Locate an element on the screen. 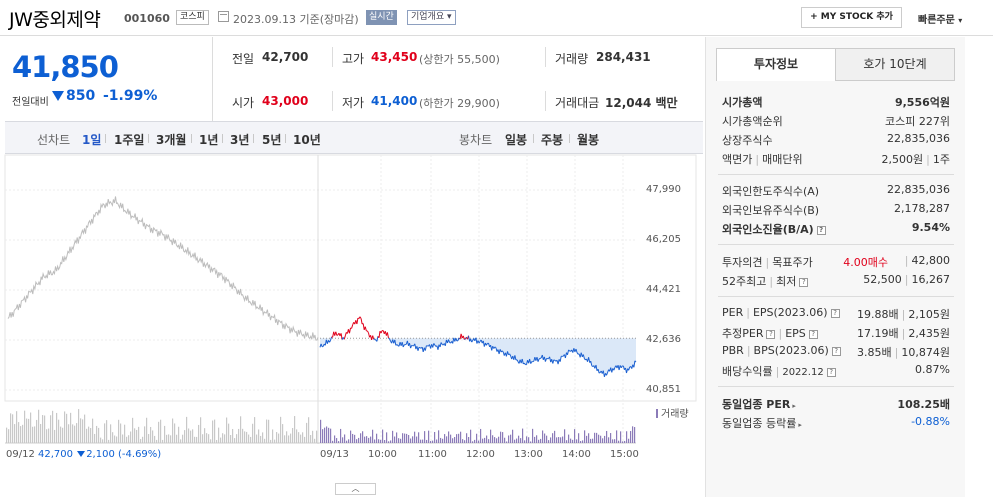 The height and width of the screenshot is (497, 993). candle-daily: 일봉 is located at coordinates (516, 140).